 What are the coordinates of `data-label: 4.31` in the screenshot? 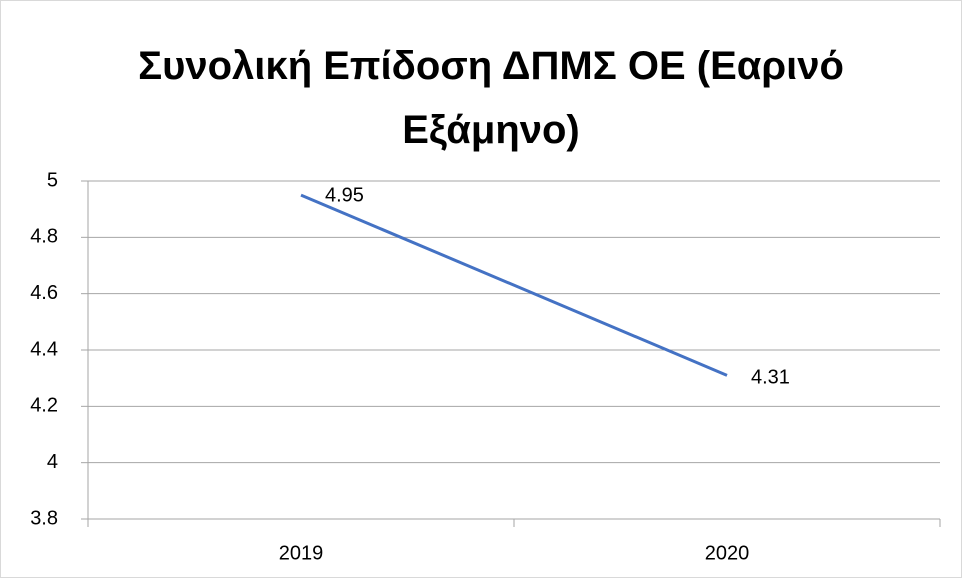 It's located at (770, 378).